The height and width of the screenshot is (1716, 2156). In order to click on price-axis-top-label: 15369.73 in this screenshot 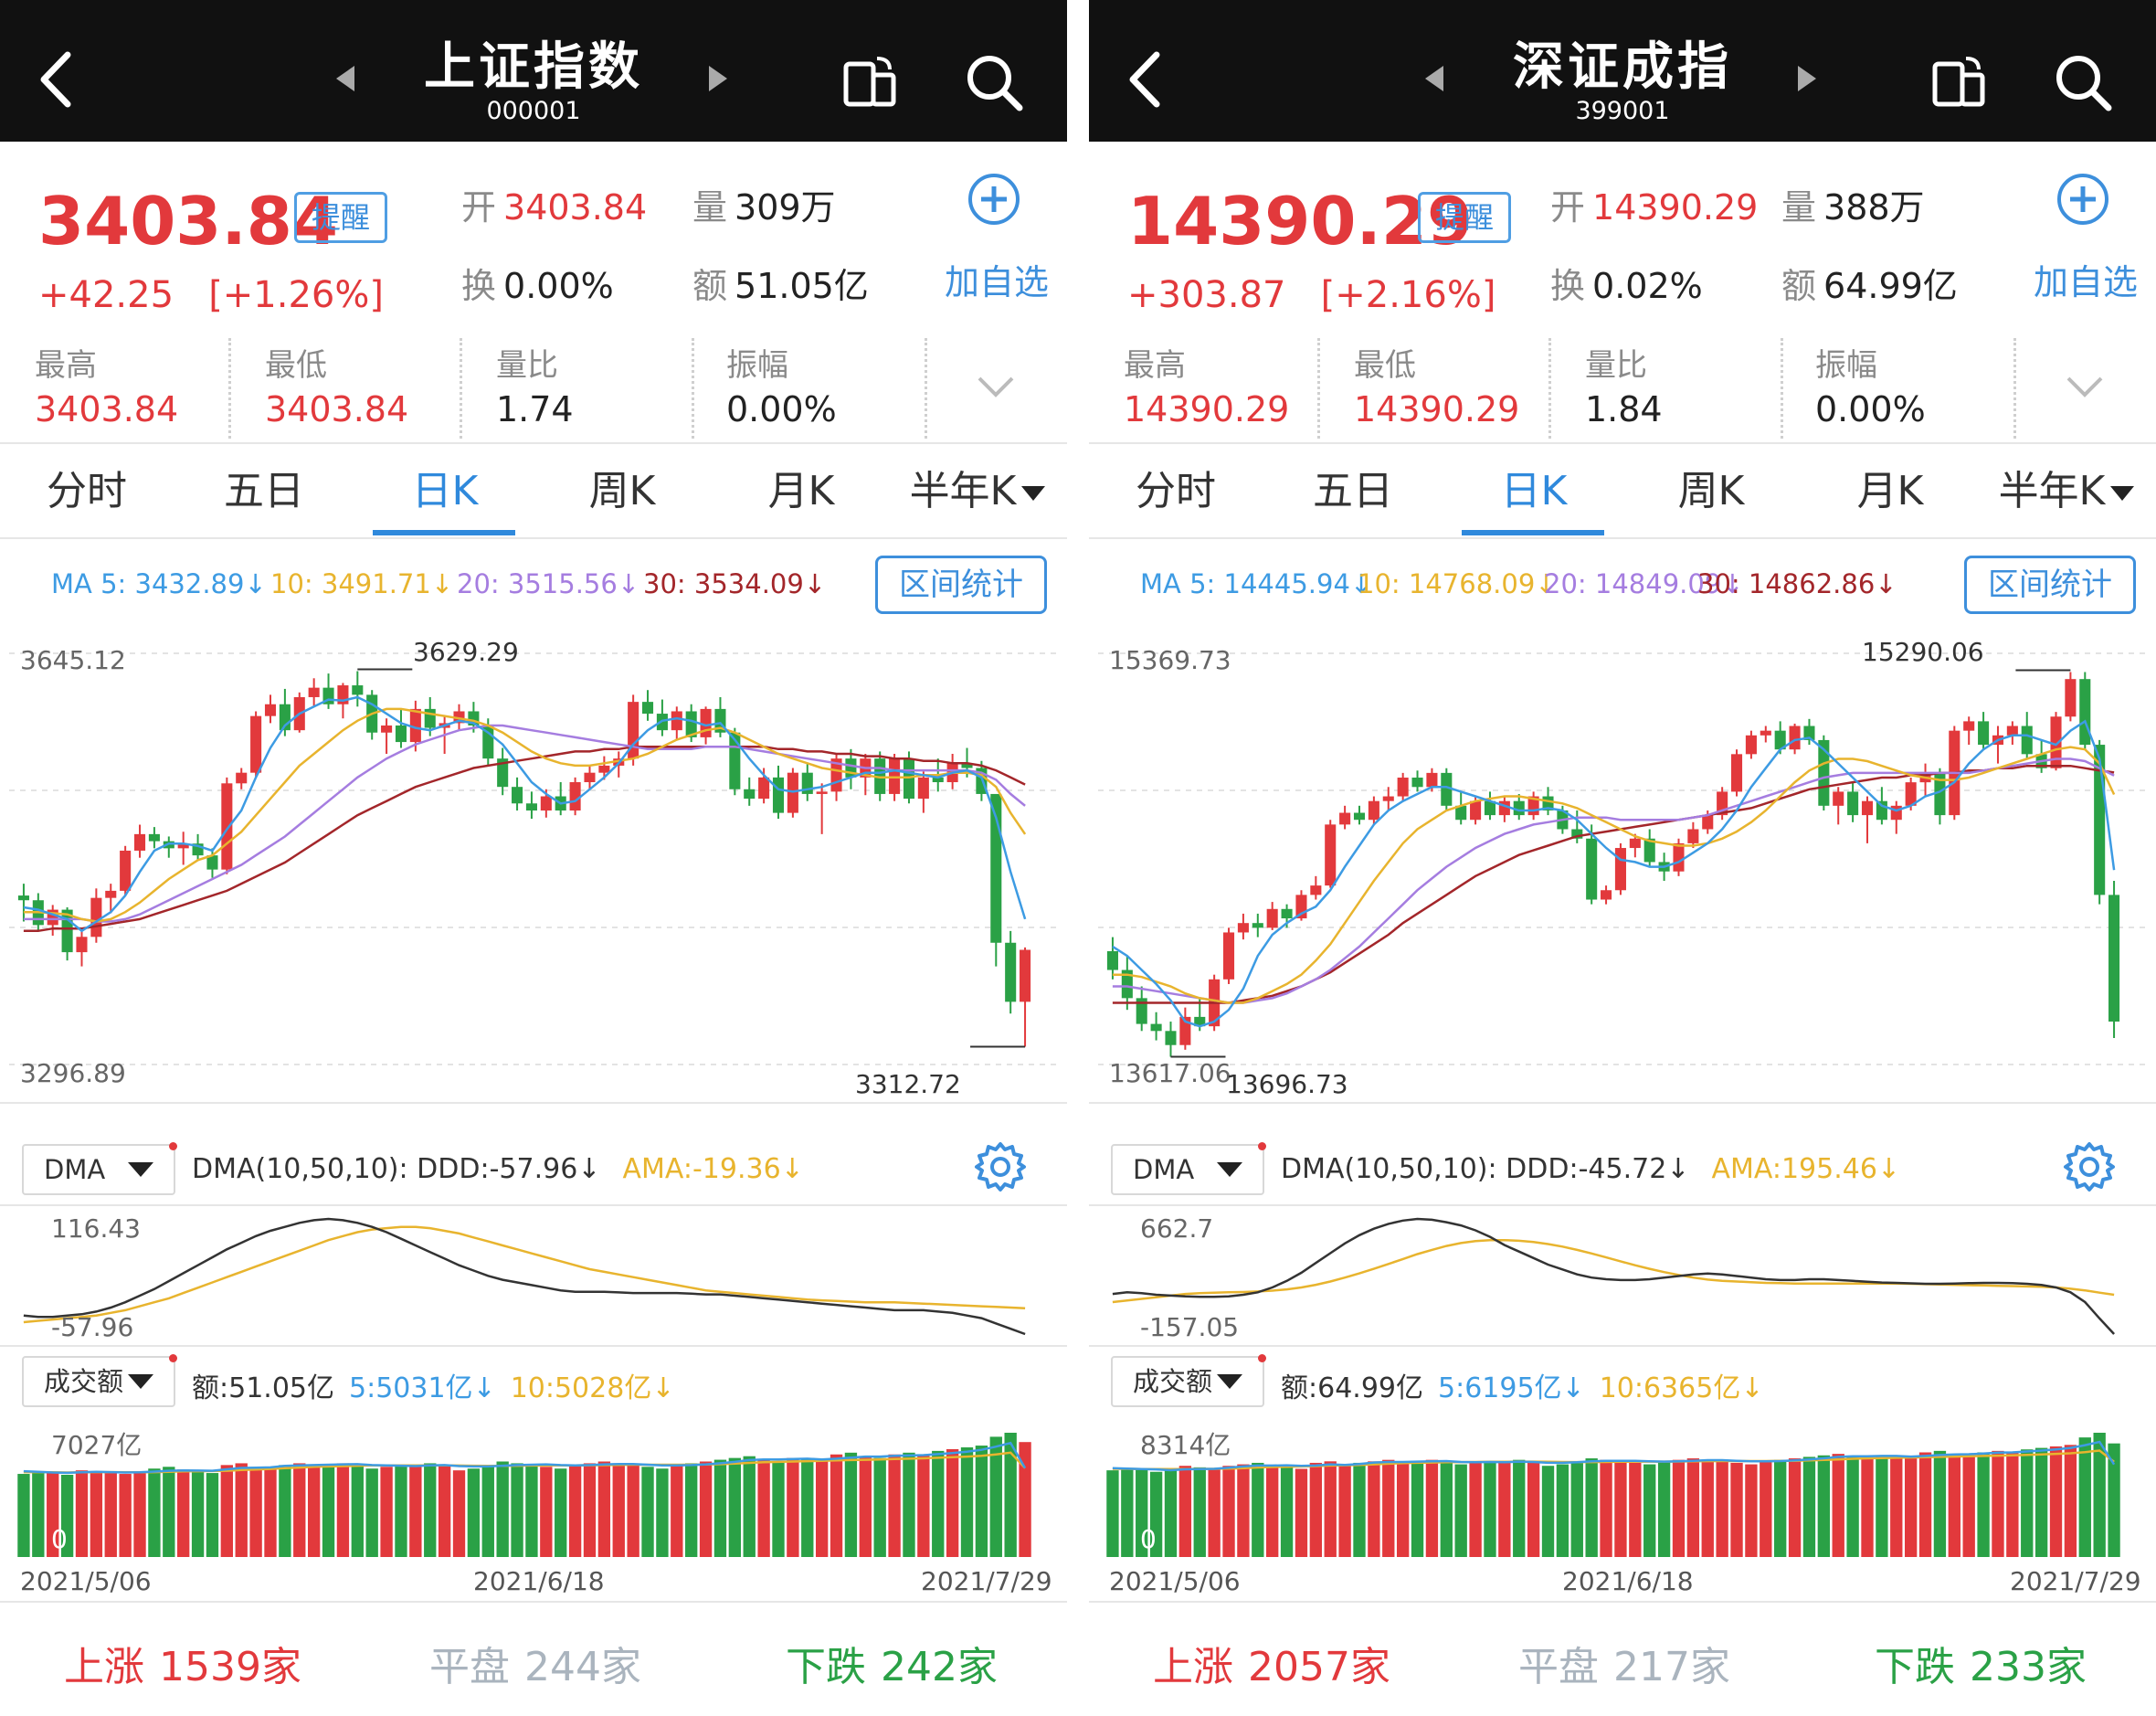, I will do `click(1170, 660)`.